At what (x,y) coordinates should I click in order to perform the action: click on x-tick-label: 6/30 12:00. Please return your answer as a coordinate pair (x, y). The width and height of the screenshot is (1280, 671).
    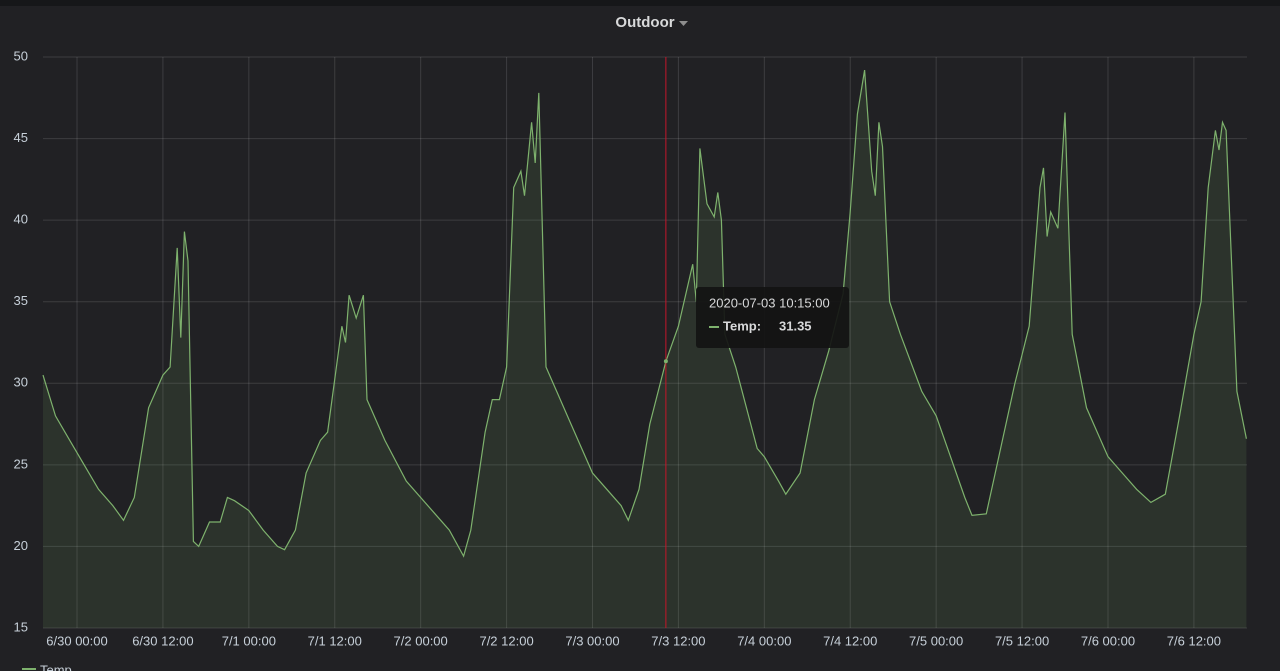
    Looking at the image, I should click on (162, 640).